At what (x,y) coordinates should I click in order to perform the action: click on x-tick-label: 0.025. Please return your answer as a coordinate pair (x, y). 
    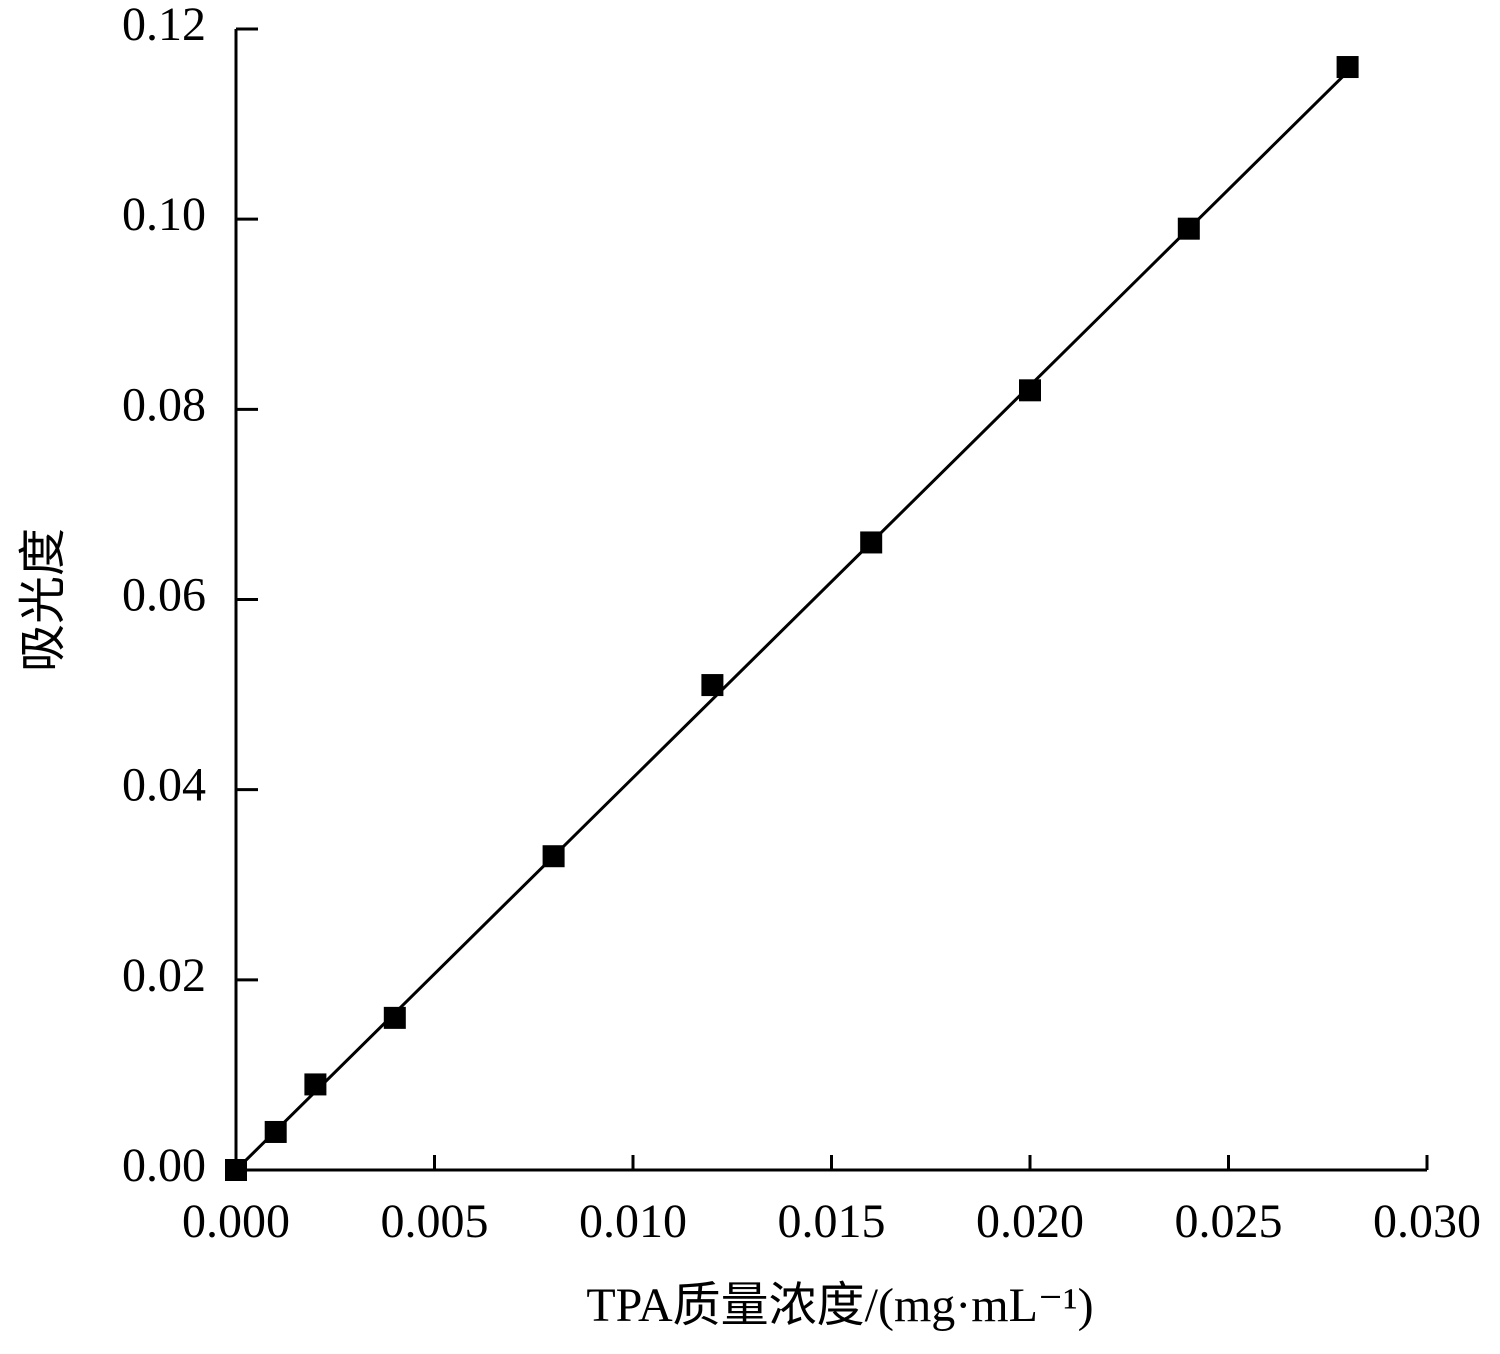
    Looking at the image, I should click on (1229, 1221).